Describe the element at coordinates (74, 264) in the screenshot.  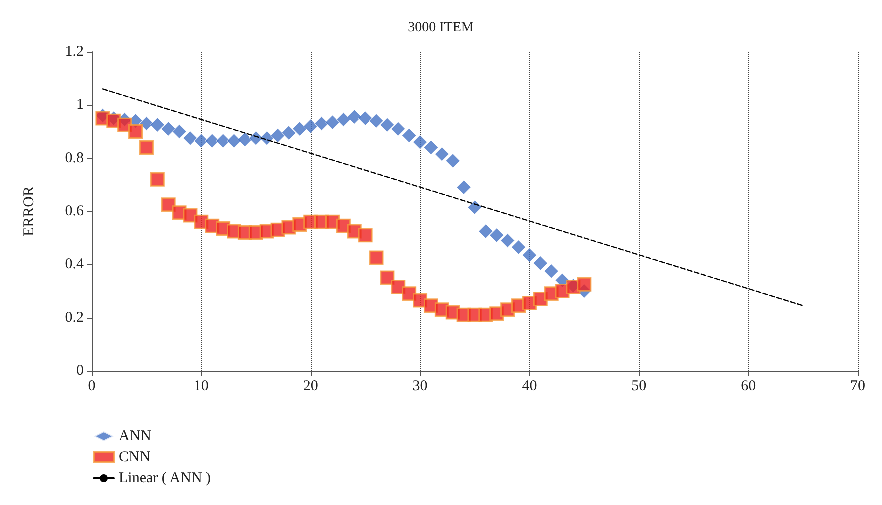
I see `y-tick-label: 0.4` at that location.